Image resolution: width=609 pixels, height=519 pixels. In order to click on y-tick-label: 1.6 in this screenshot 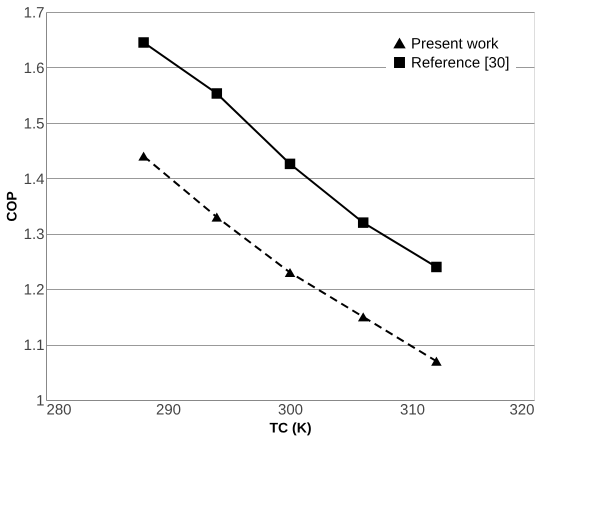, I will do `click(34, 68)`.